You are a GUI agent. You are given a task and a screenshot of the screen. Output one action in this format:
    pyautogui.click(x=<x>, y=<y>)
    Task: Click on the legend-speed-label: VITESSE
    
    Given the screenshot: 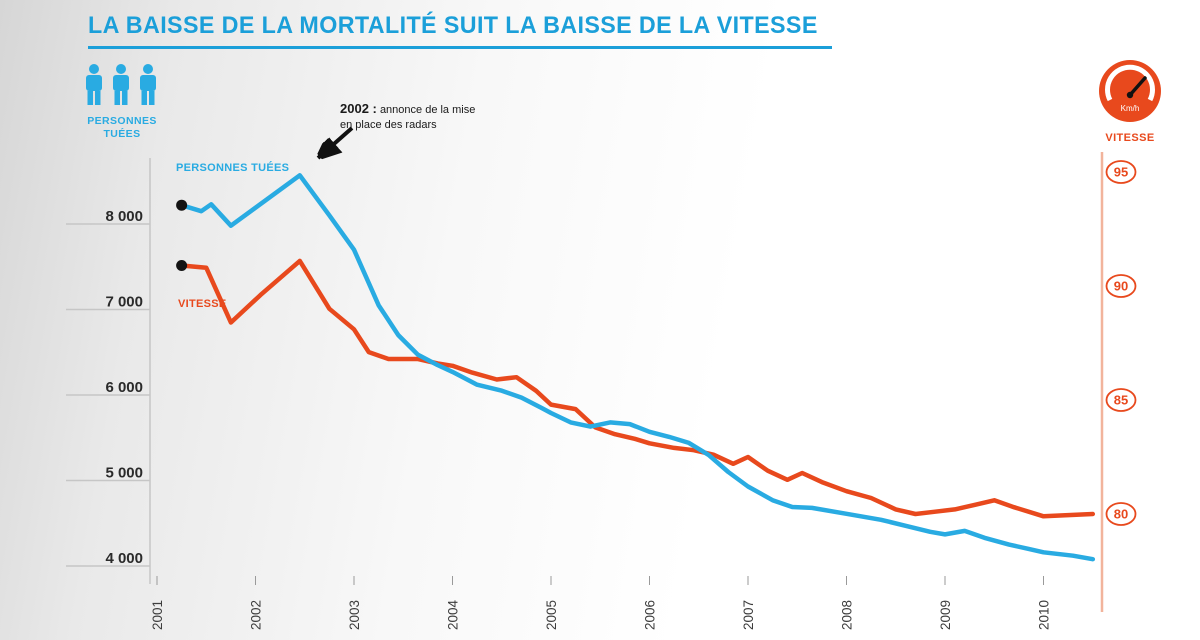 What is the action you would take?
    pyautogui.click(x=1130, y=138)
    